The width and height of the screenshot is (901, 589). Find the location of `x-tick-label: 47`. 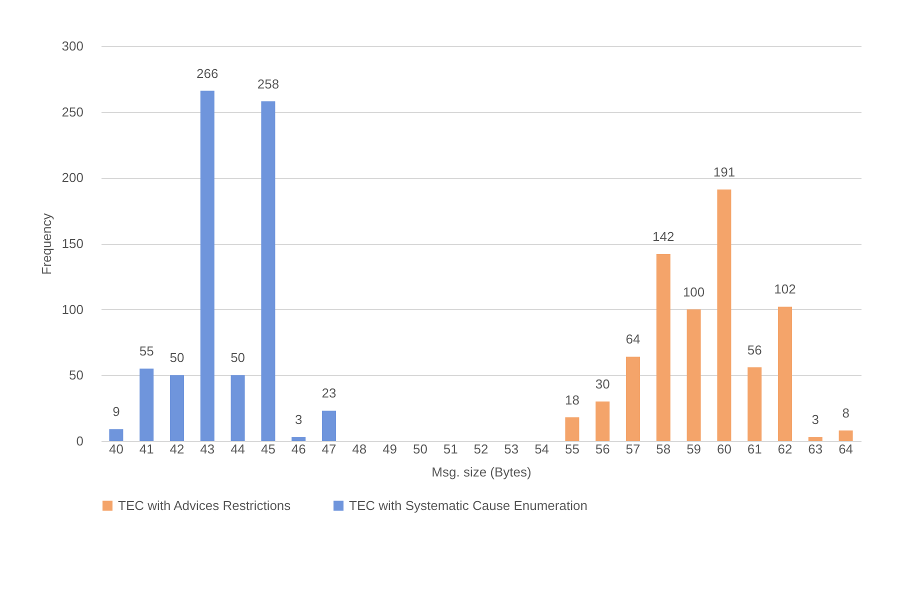

x-tick-label: 47 is located at coordinates (329, 449).